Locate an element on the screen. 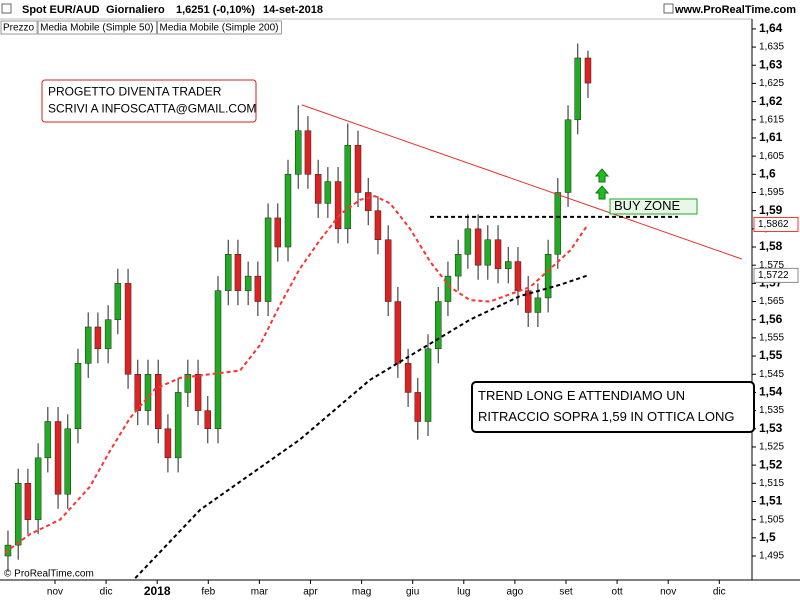 This screenshot has height=600, width=800. annotation-text: TREND LONG E ATTENDIAMO UN is located at coordinates (581, 395).